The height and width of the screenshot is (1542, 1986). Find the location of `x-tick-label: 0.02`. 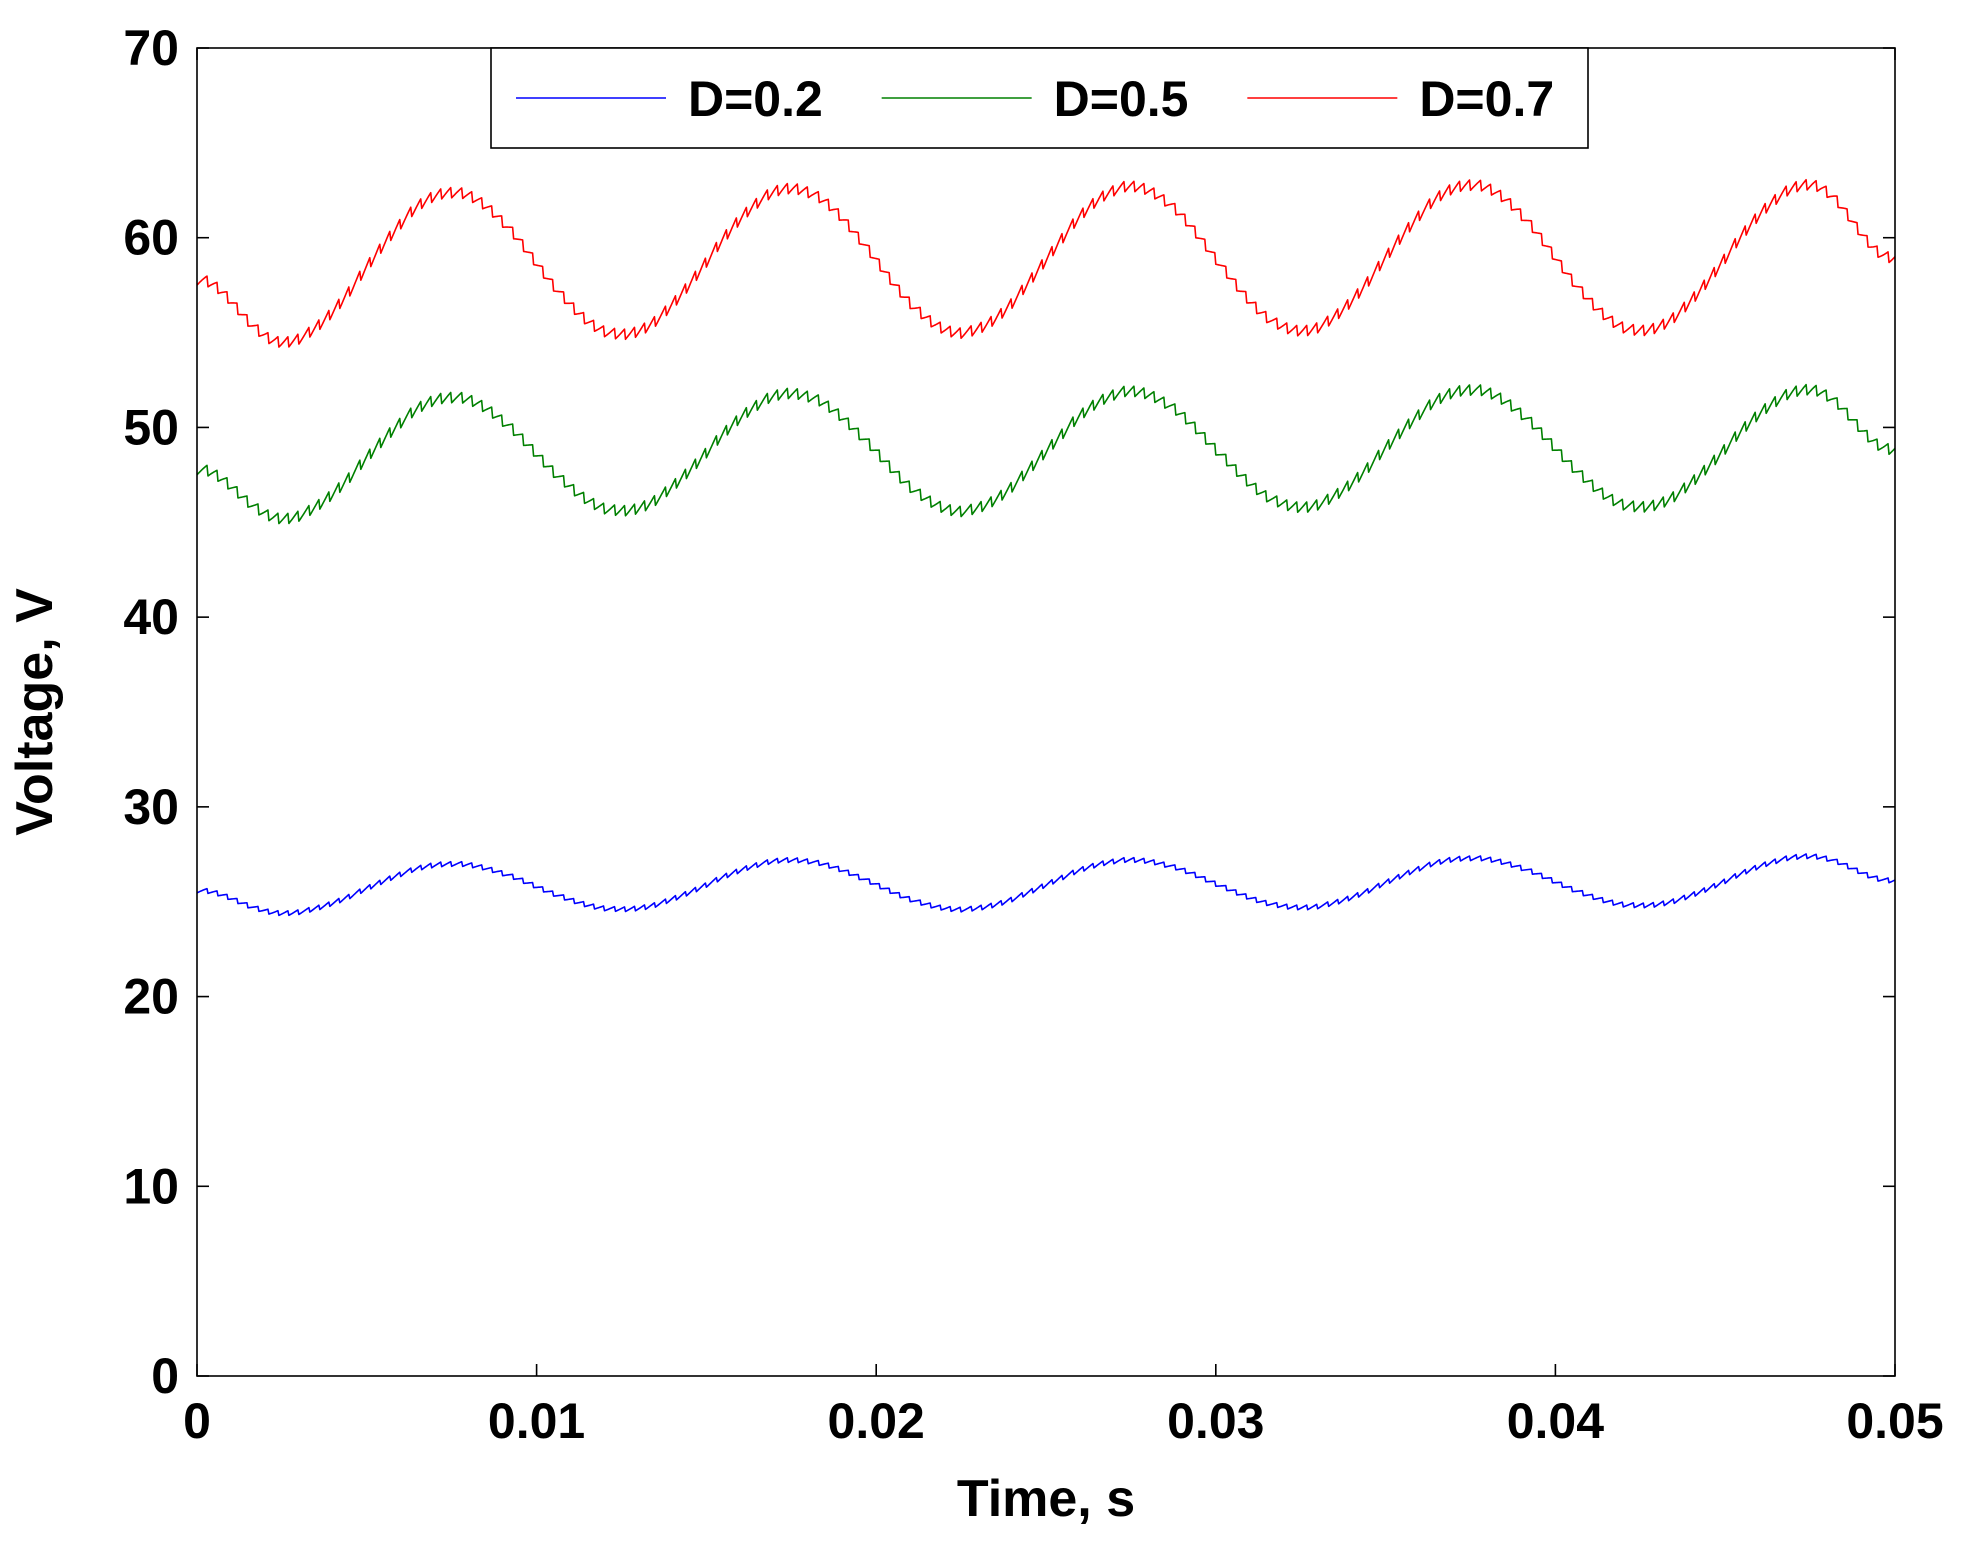

x-tick-label: 0.02 is located at coordinates (876, 1421).